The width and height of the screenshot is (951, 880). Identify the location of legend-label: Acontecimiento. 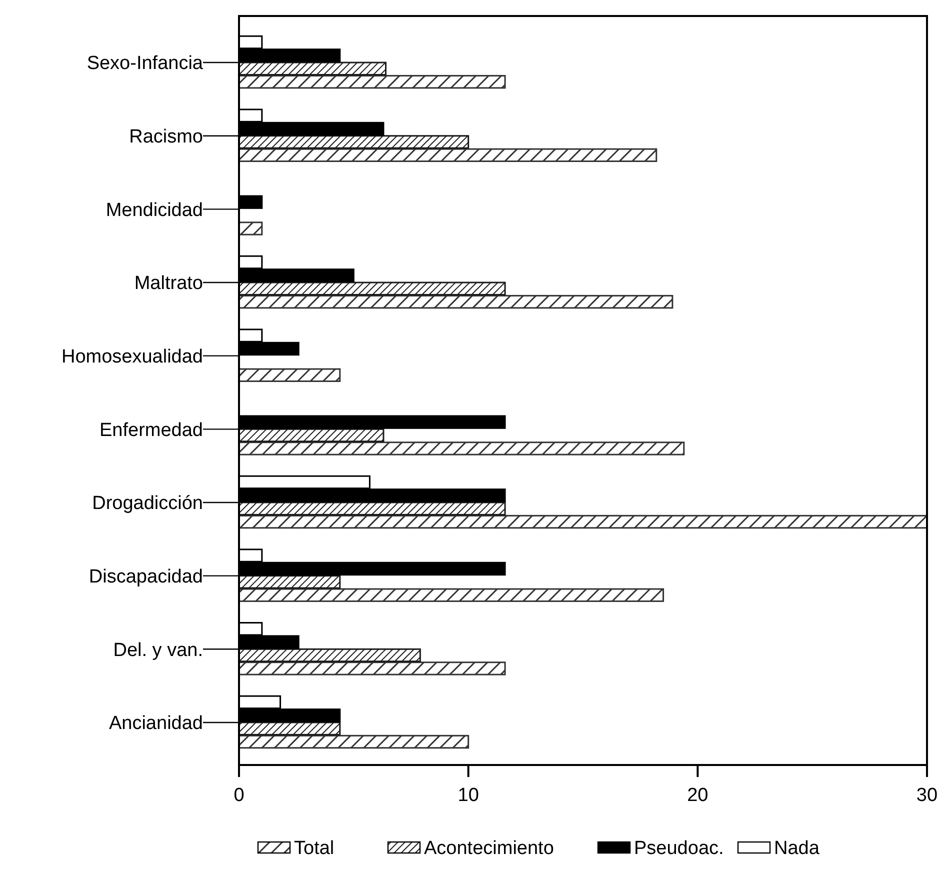
(489, 848).